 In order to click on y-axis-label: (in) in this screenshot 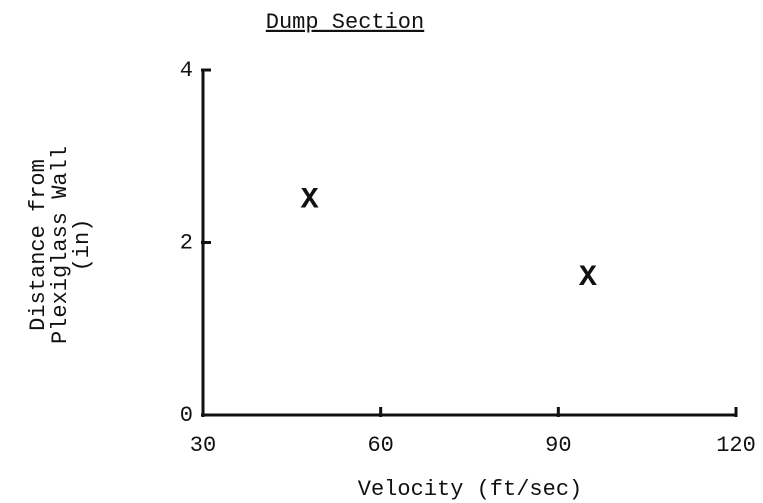, I will do `click(82, 245)`.